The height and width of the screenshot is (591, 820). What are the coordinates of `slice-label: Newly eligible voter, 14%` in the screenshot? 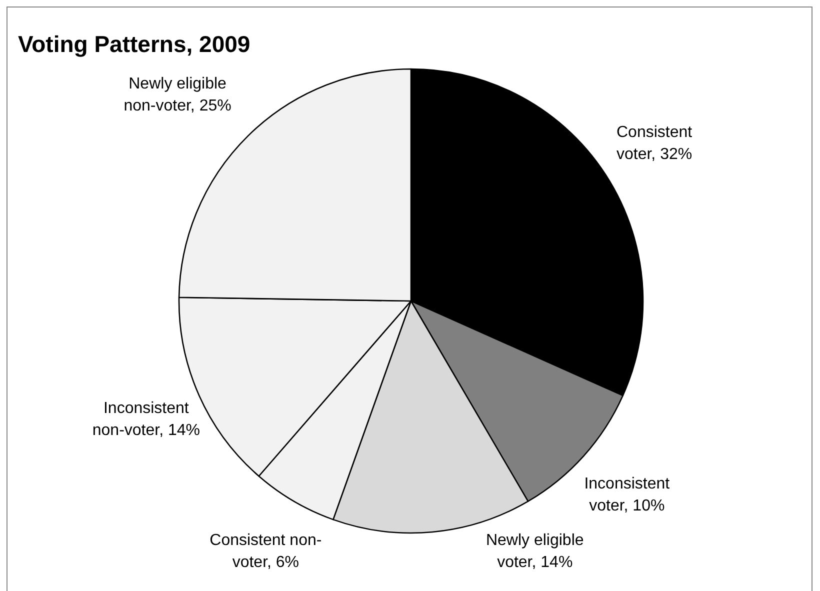 It's located at (535, 551).